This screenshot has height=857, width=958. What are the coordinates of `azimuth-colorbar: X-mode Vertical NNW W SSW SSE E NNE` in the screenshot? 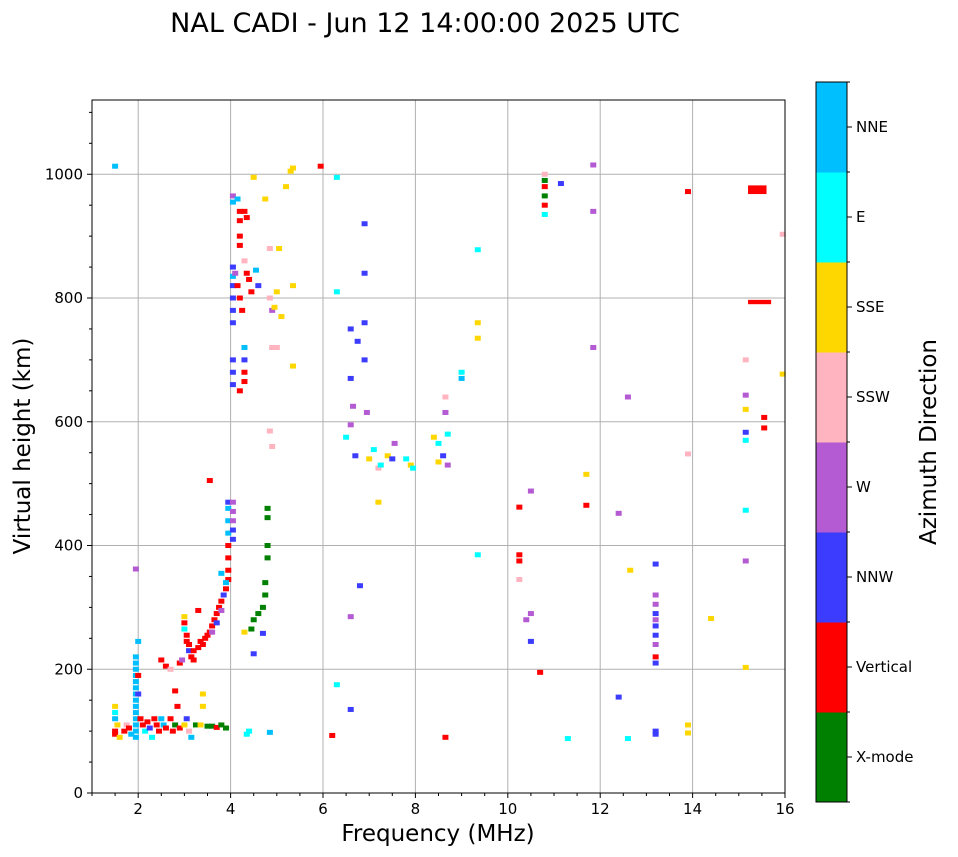 It's located at (864, 442).